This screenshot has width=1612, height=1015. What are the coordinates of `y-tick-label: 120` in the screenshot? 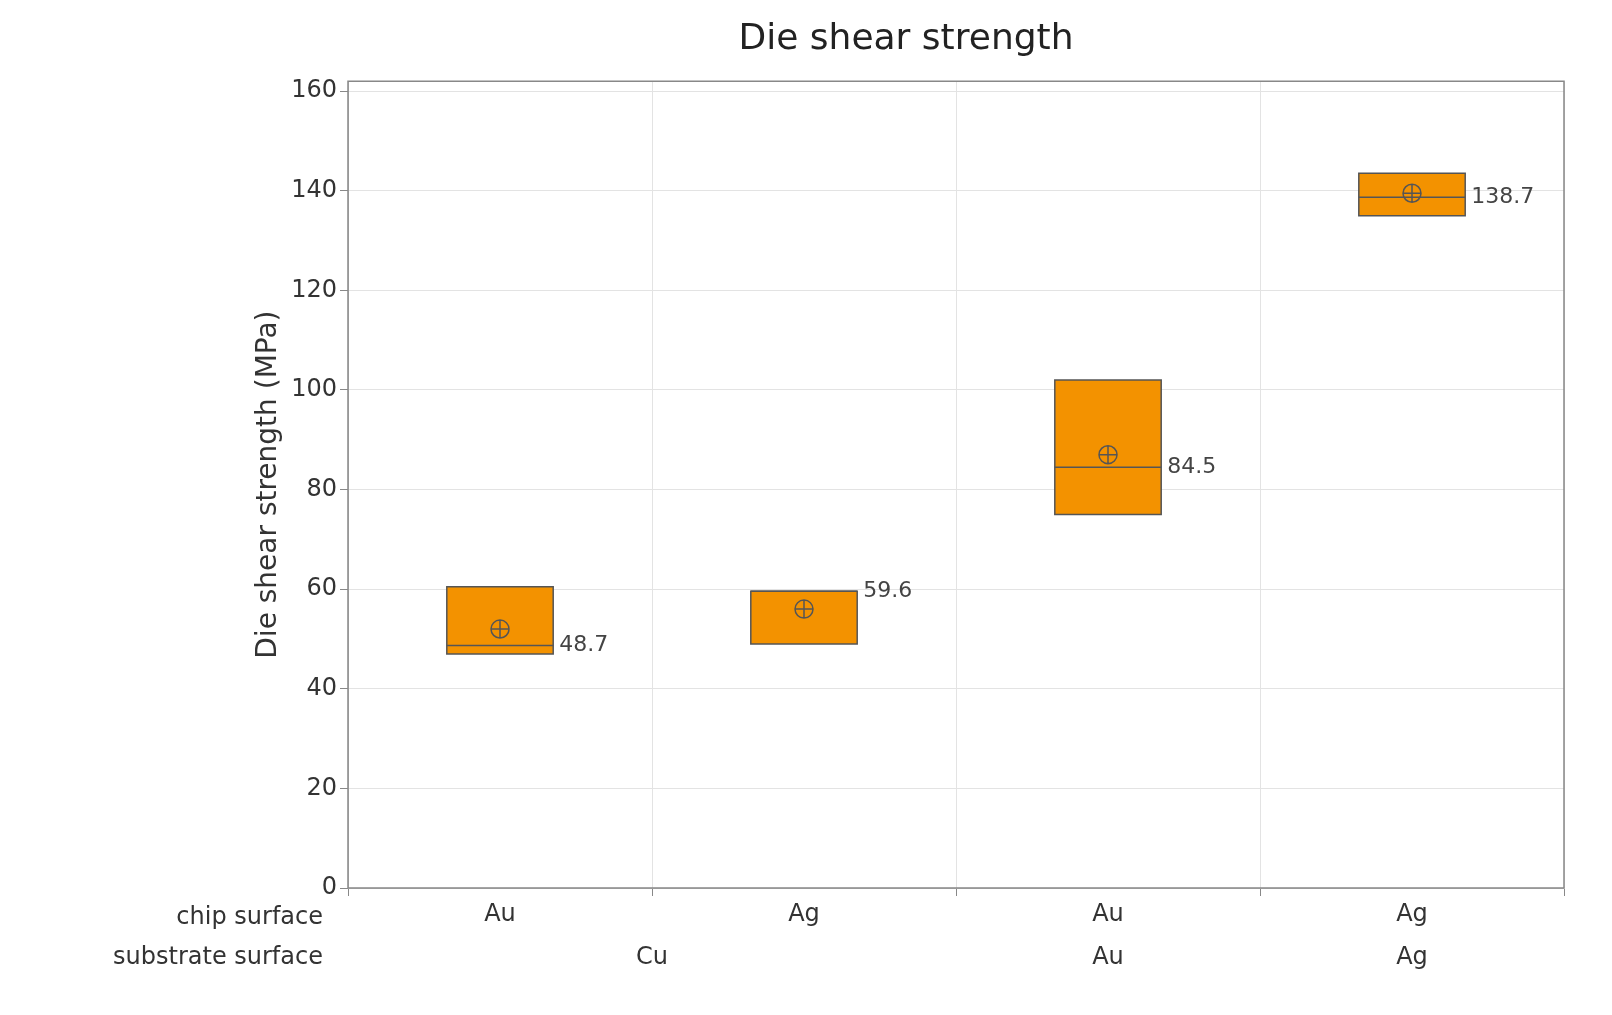 It's located at (314, 288).